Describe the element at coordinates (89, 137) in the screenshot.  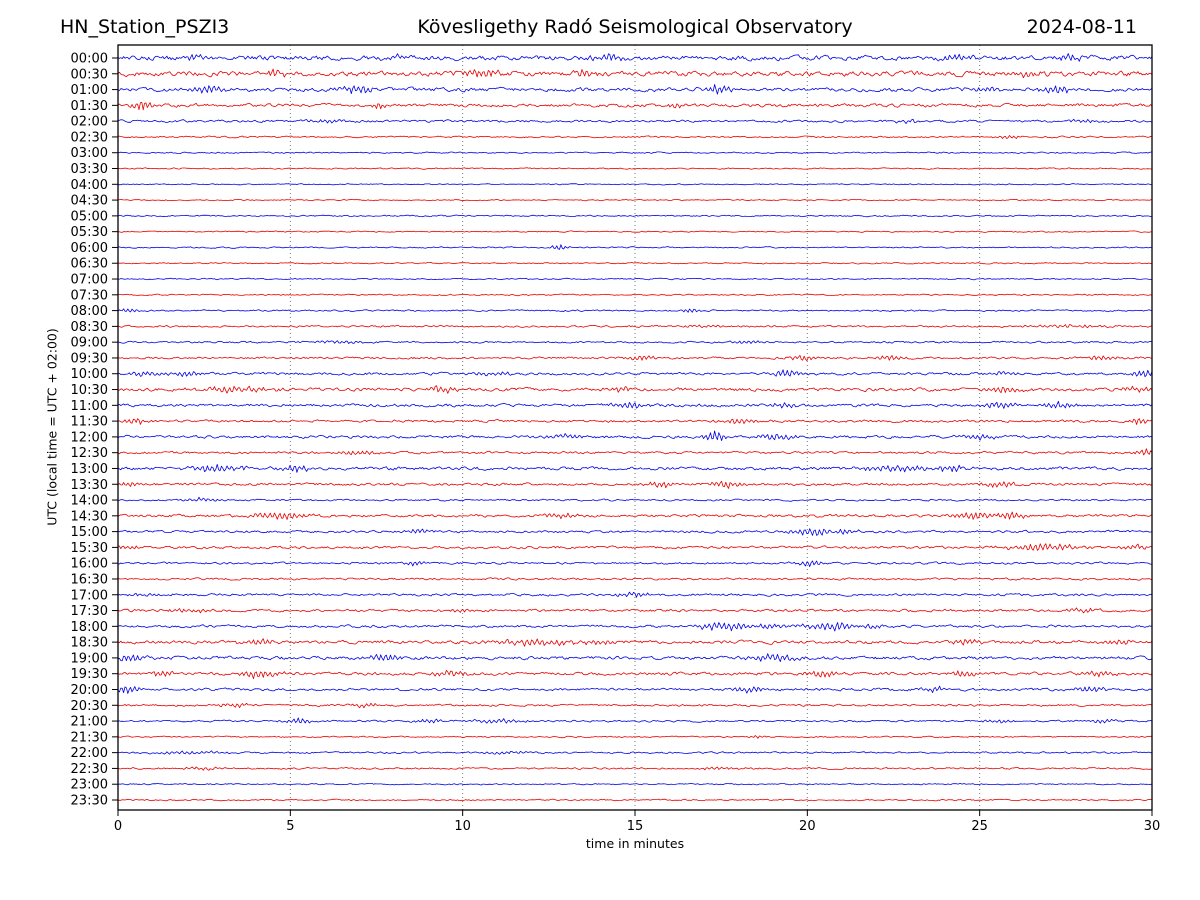
I see `y-tick-label: 02:30` at that location.